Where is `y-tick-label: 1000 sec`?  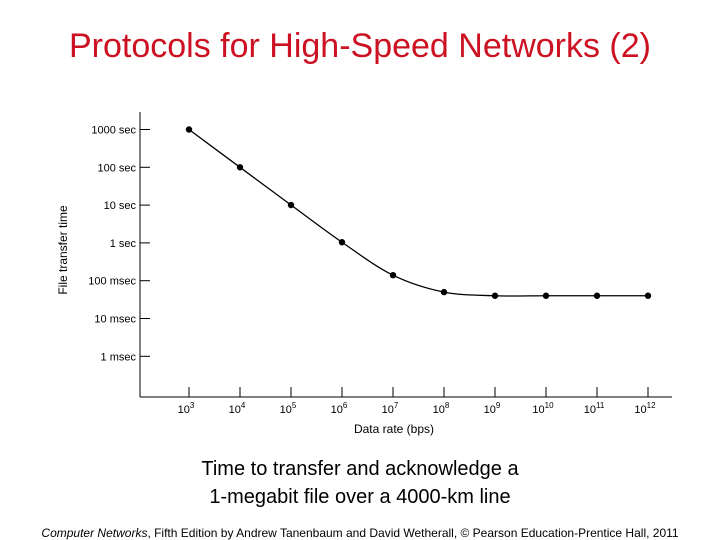 y-tick-label: 1000 sec is located at coordinates (113, 131).